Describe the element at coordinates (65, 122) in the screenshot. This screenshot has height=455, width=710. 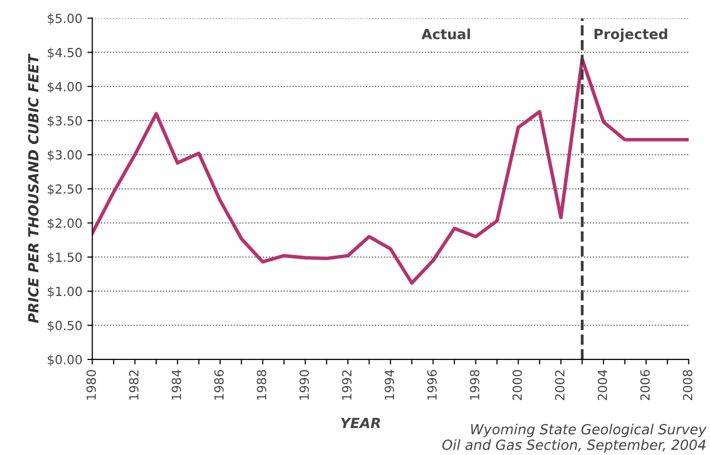
I see `y-tick-label: $3.50` at that location.